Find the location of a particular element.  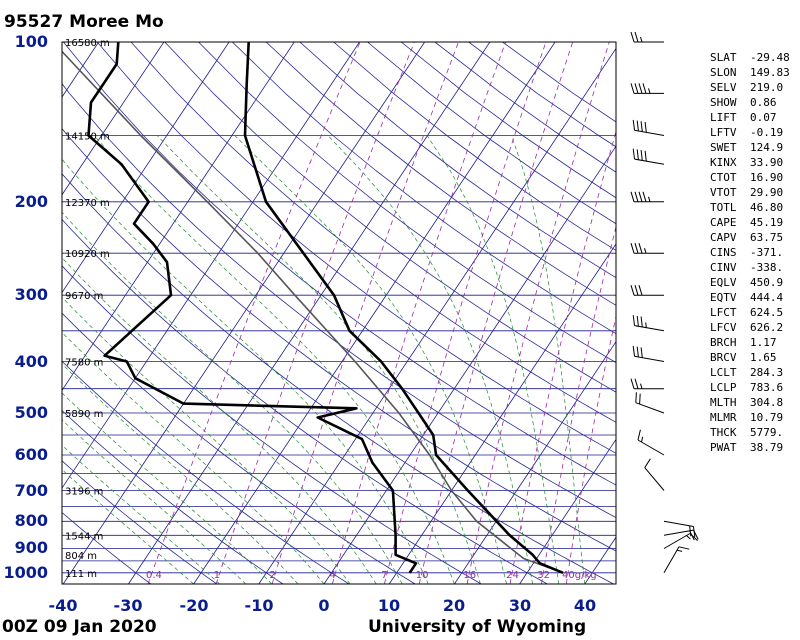

index-key: CTOT is located at coordinates (723, 177).